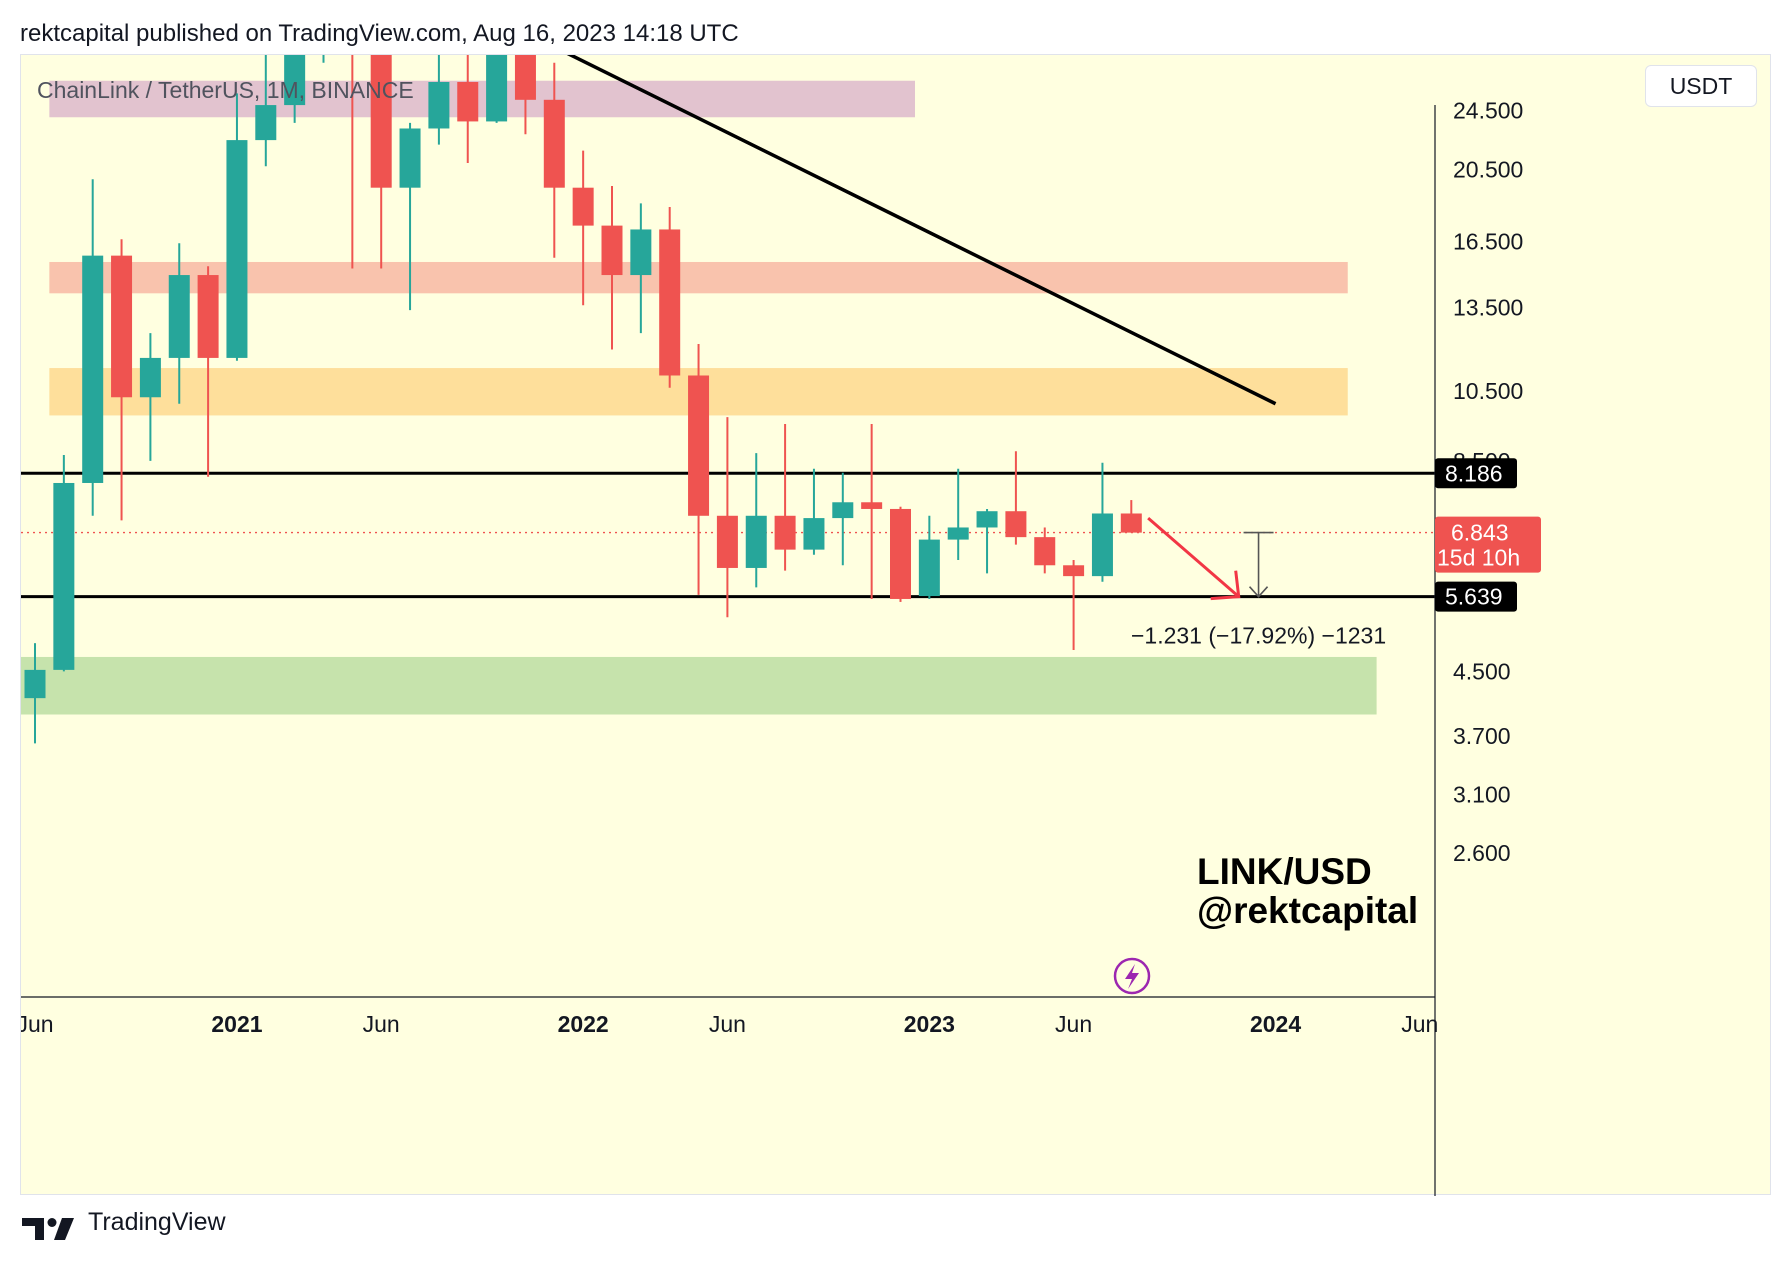 The width and height of the screenshot is (1788, 1264). I want to click on x-tick-8: Jun, so click(1419, 1024).